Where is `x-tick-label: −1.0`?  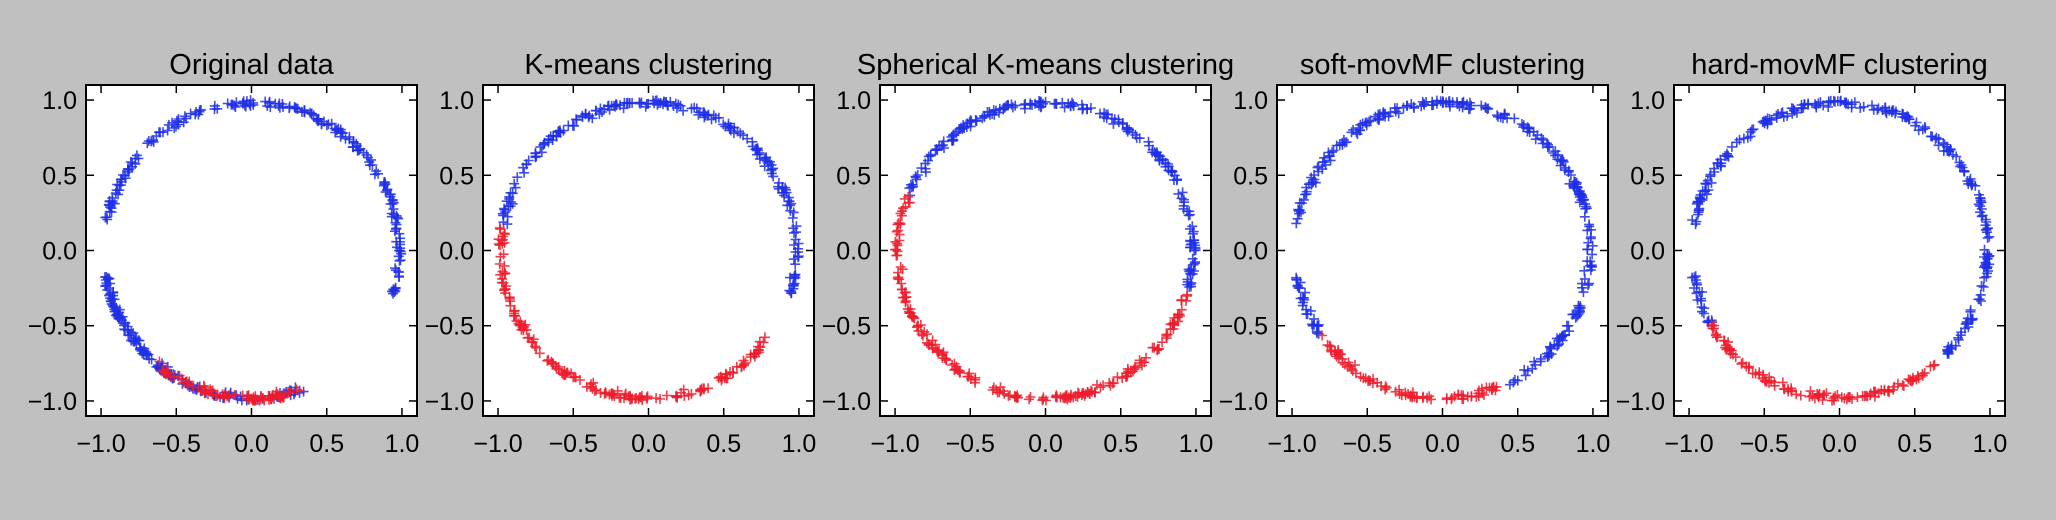
x-tick-label: −1.0 is located at coordinates (1291, 444).